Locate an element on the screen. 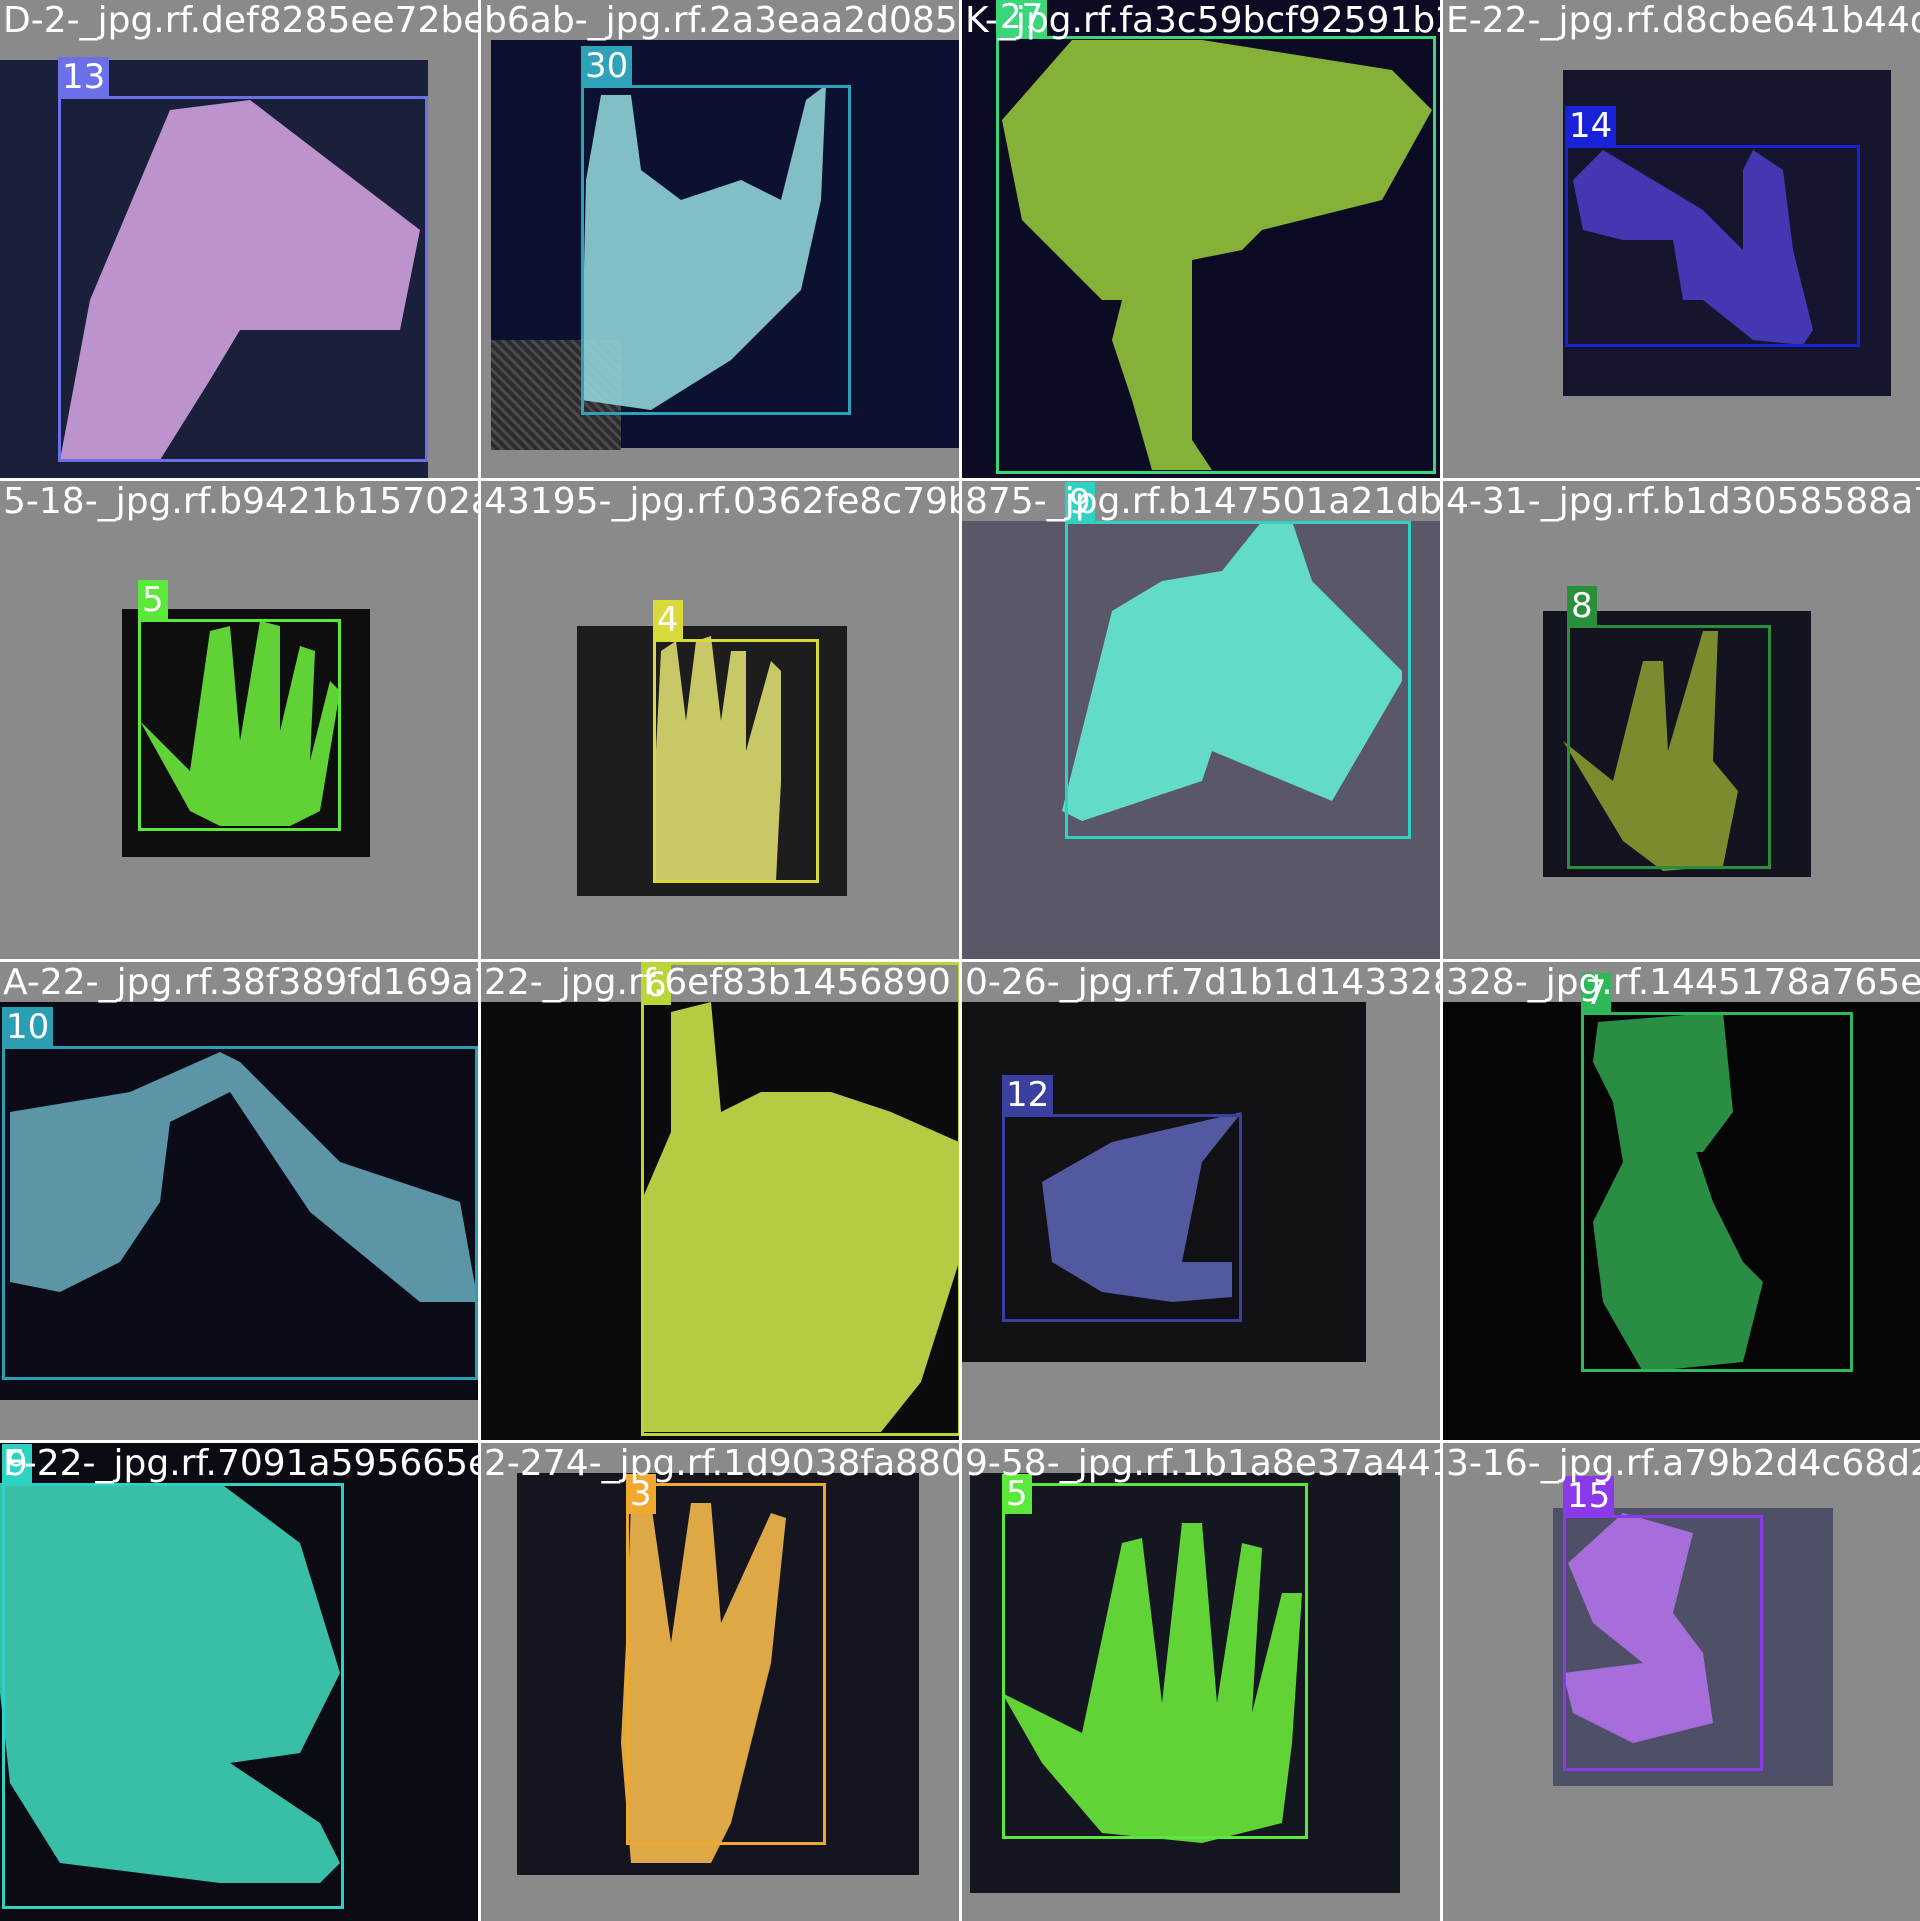  bounding-box: 4 is located at coordinates (736, 741).